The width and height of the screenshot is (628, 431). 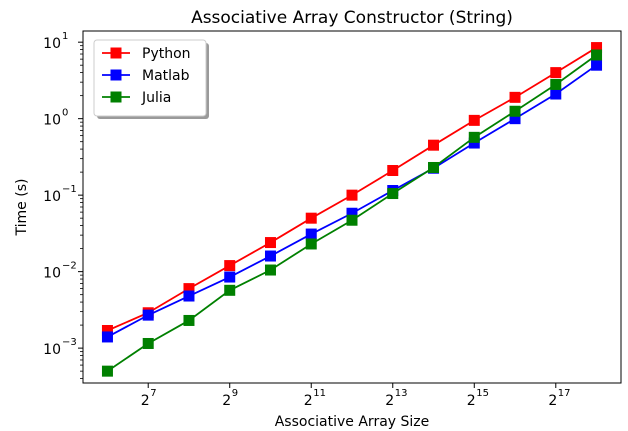 I want to click on x-tick-exponent: 17, so click(x=564, y=393).